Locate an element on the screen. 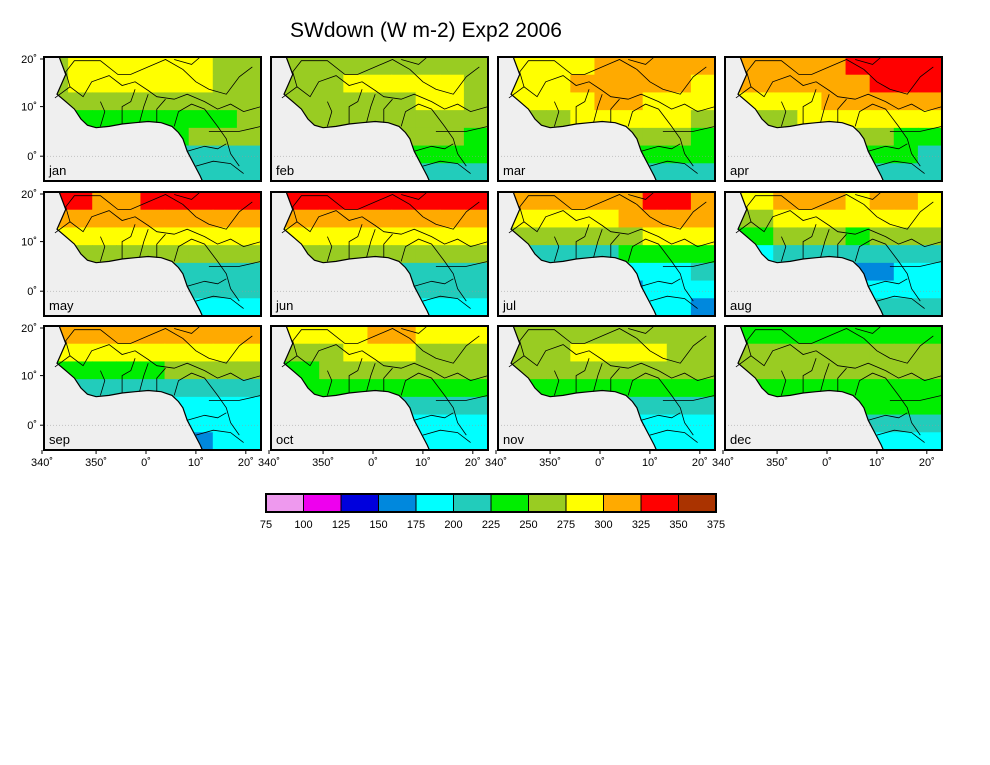  map-panel-aug: aug is located at coordinates (833, 254).